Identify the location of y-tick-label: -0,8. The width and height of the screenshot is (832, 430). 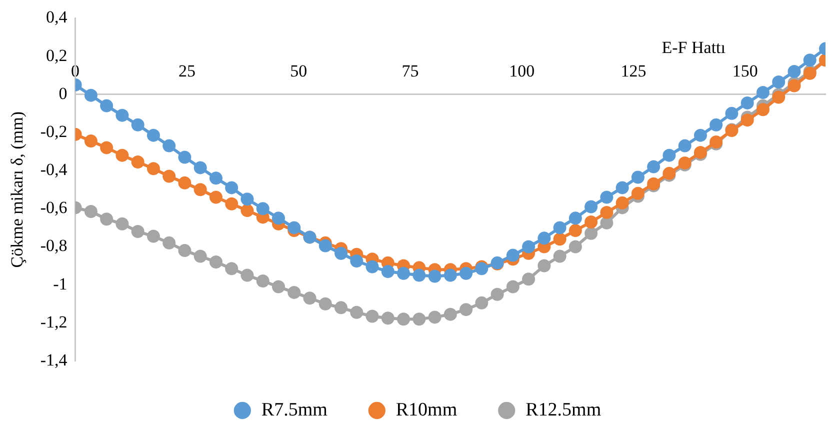
(54, 246).